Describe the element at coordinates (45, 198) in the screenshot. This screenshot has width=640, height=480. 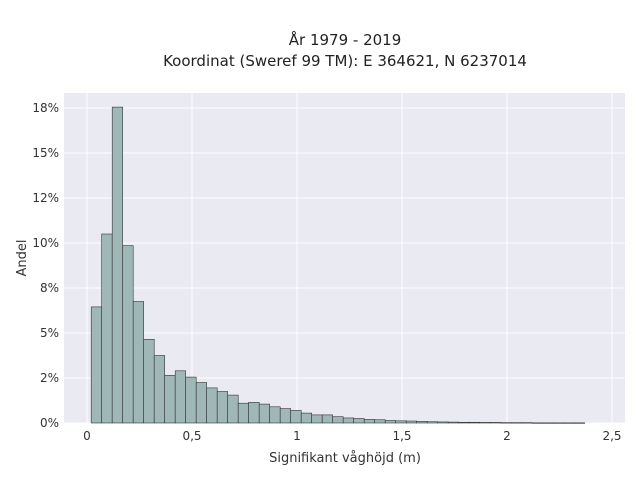
I see `y-tick-label: 12%` at that location.